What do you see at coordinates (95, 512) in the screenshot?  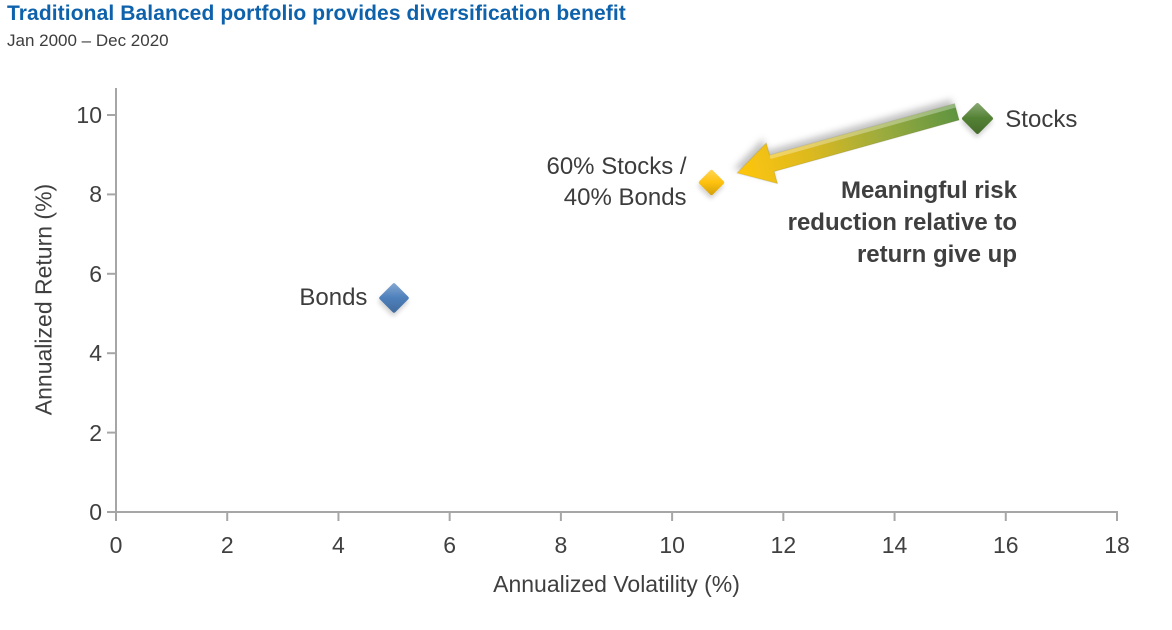 I see `y-tick-label: 0` at bounding box center [95, 512].